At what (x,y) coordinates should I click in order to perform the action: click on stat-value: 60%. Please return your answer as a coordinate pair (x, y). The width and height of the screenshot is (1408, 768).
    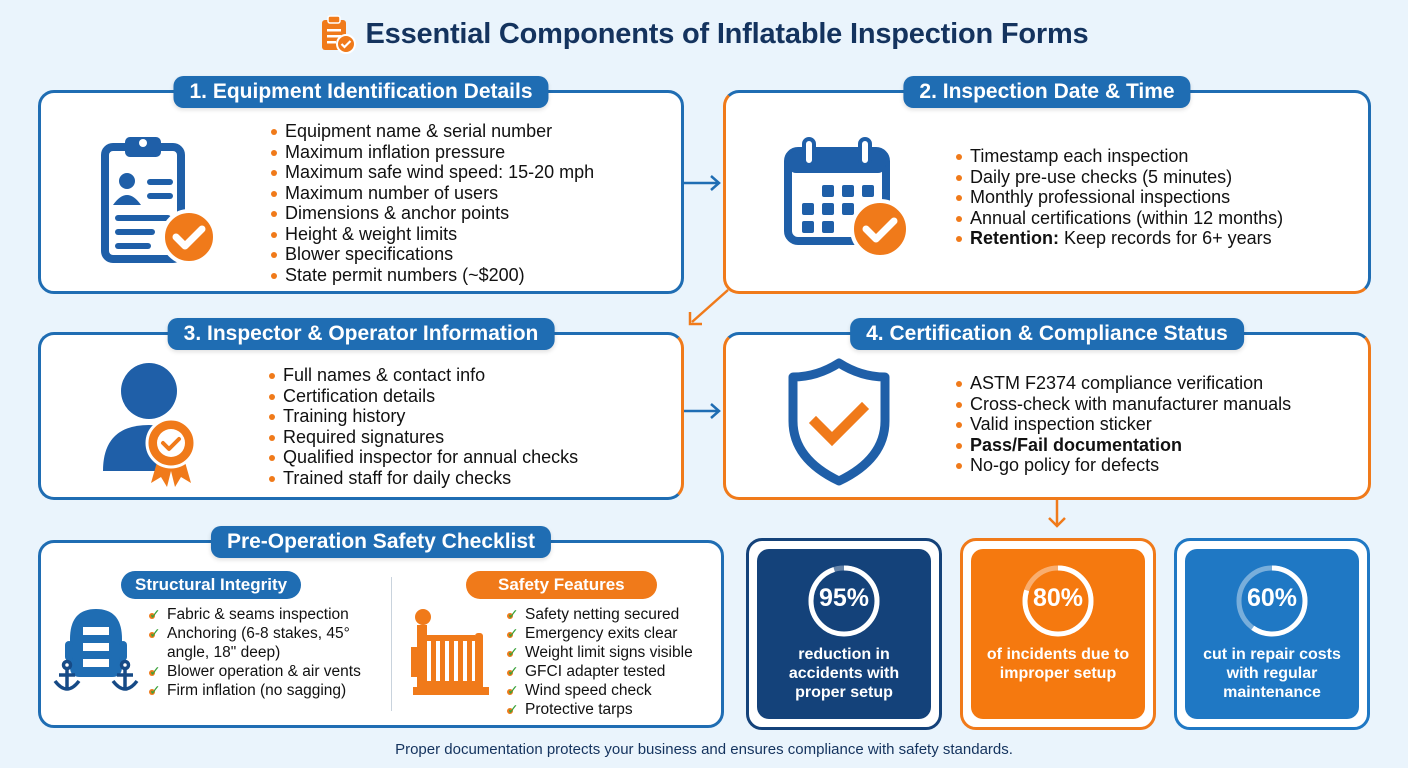
    Looking at the image, I should click on (1272, 598).